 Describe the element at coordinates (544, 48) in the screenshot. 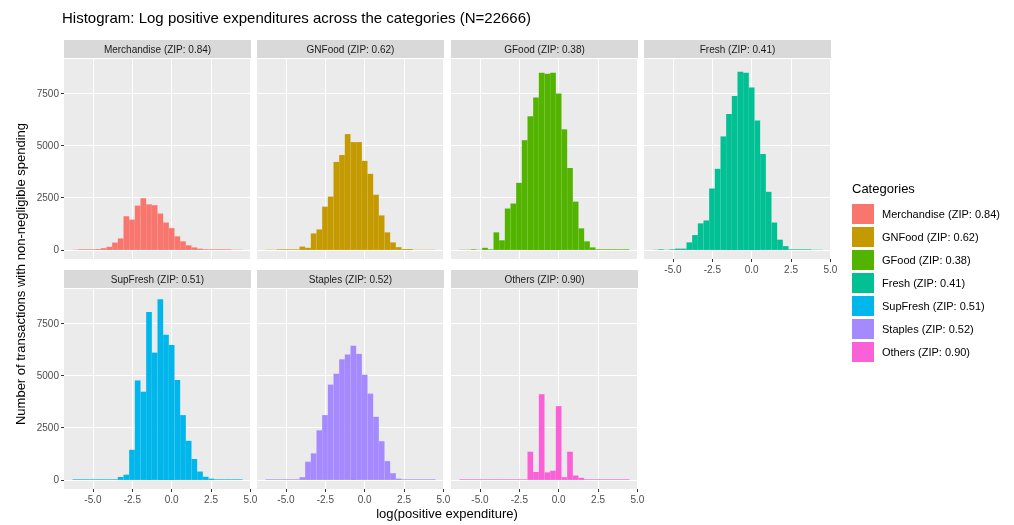

I see `chart-title: GFood (ZIP: 0.38)` at that location.